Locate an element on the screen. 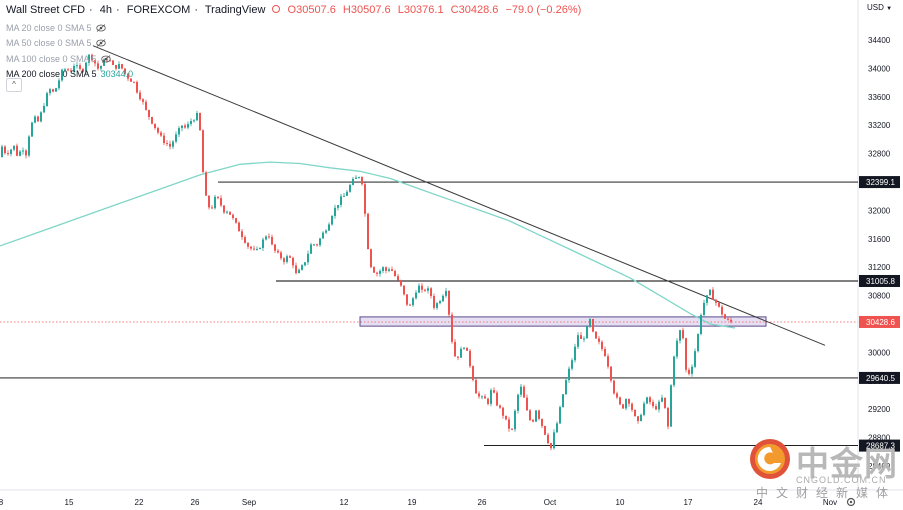 The height and width of the screenshot is (510, 903). indicator-value: 30344.0 is located at coordinates (117, 74).